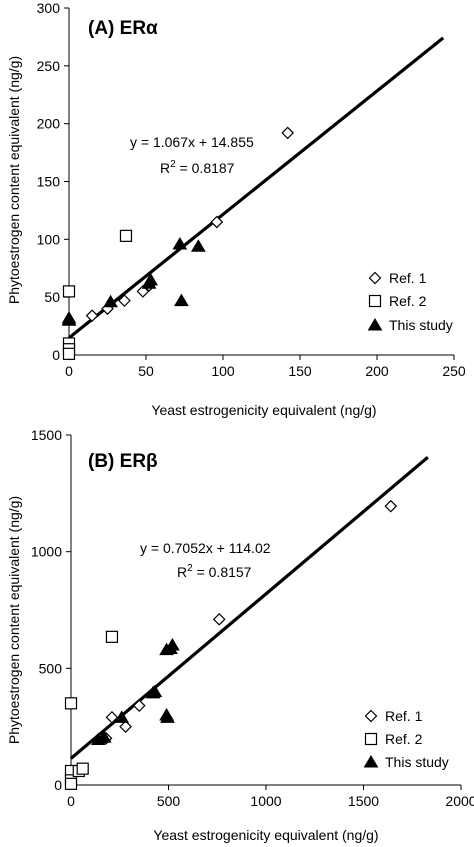 The height and width of the screenshot is (847, 474). Describe the element at coordinates (363, 801) in the screenshot. I see `x-tick-label-b: 1500` at that location.